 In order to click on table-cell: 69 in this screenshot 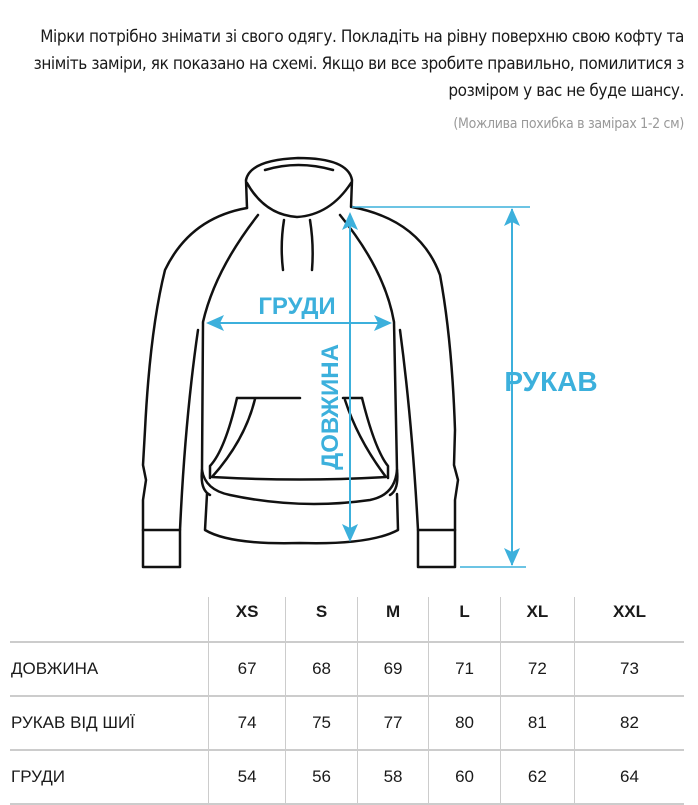, I will do `click(392, 668)`.